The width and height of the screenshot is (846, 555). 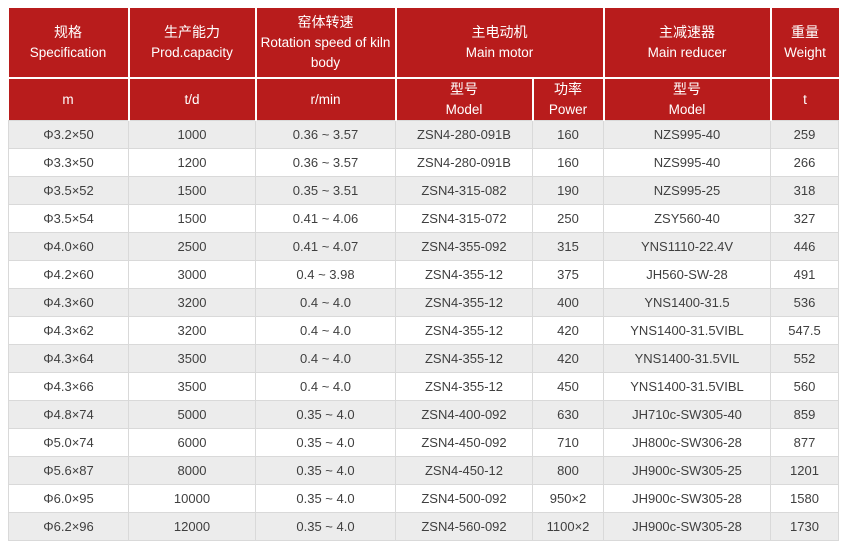 What do you see at coordinates (568, 134) in the screenshot?
I see `cell-motor-power: 160` at bounding box center [568, 134].